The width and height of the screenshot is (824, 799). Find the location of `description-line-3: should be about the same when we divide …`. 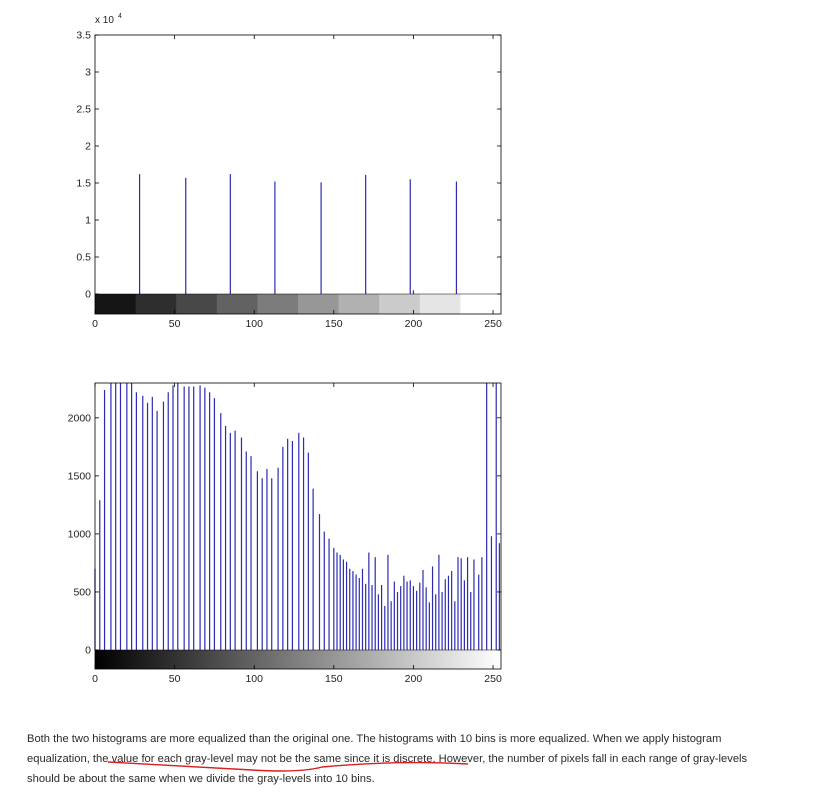

description-line-3: should be about the same when we divide … is located at coordinates (201, 779).